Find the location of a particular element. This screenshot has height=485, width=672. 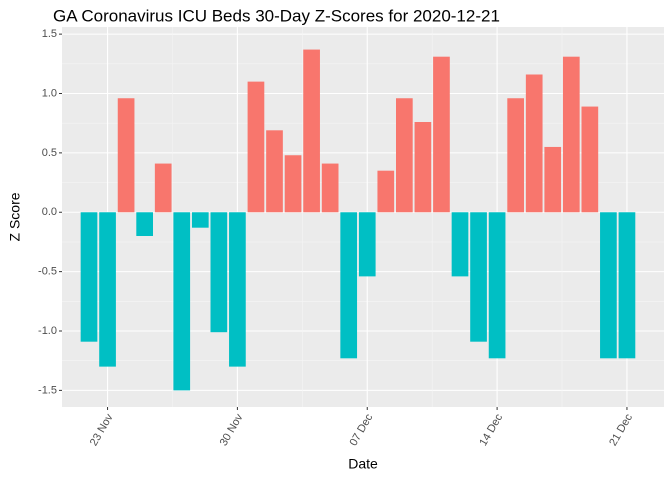

y-tick-label: 0.5 is located at coordinates (49, 153).